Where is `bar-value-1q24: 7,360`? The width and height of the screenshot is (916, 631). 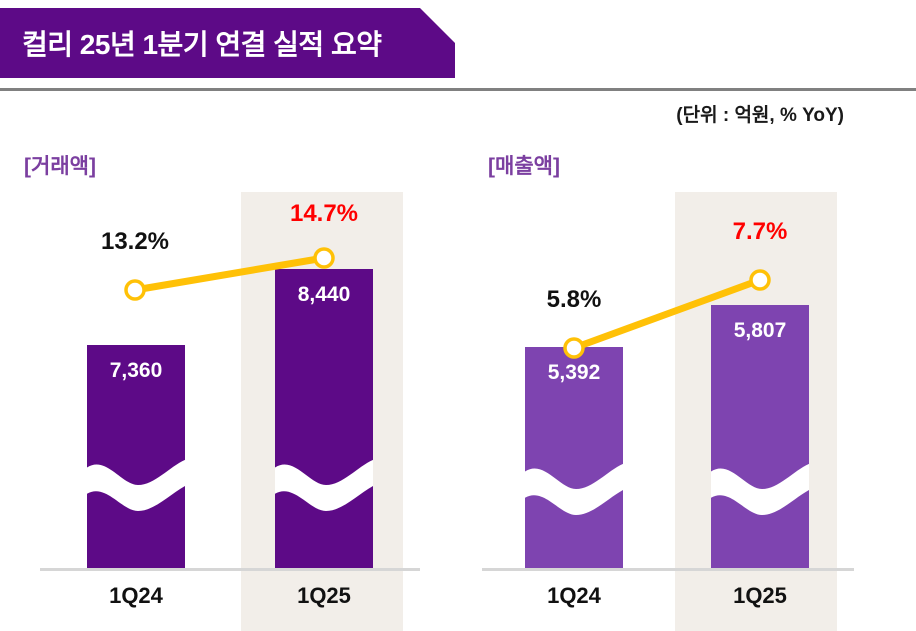 bar-value-1q24: 7,360 is located at coordinates (136, 370).